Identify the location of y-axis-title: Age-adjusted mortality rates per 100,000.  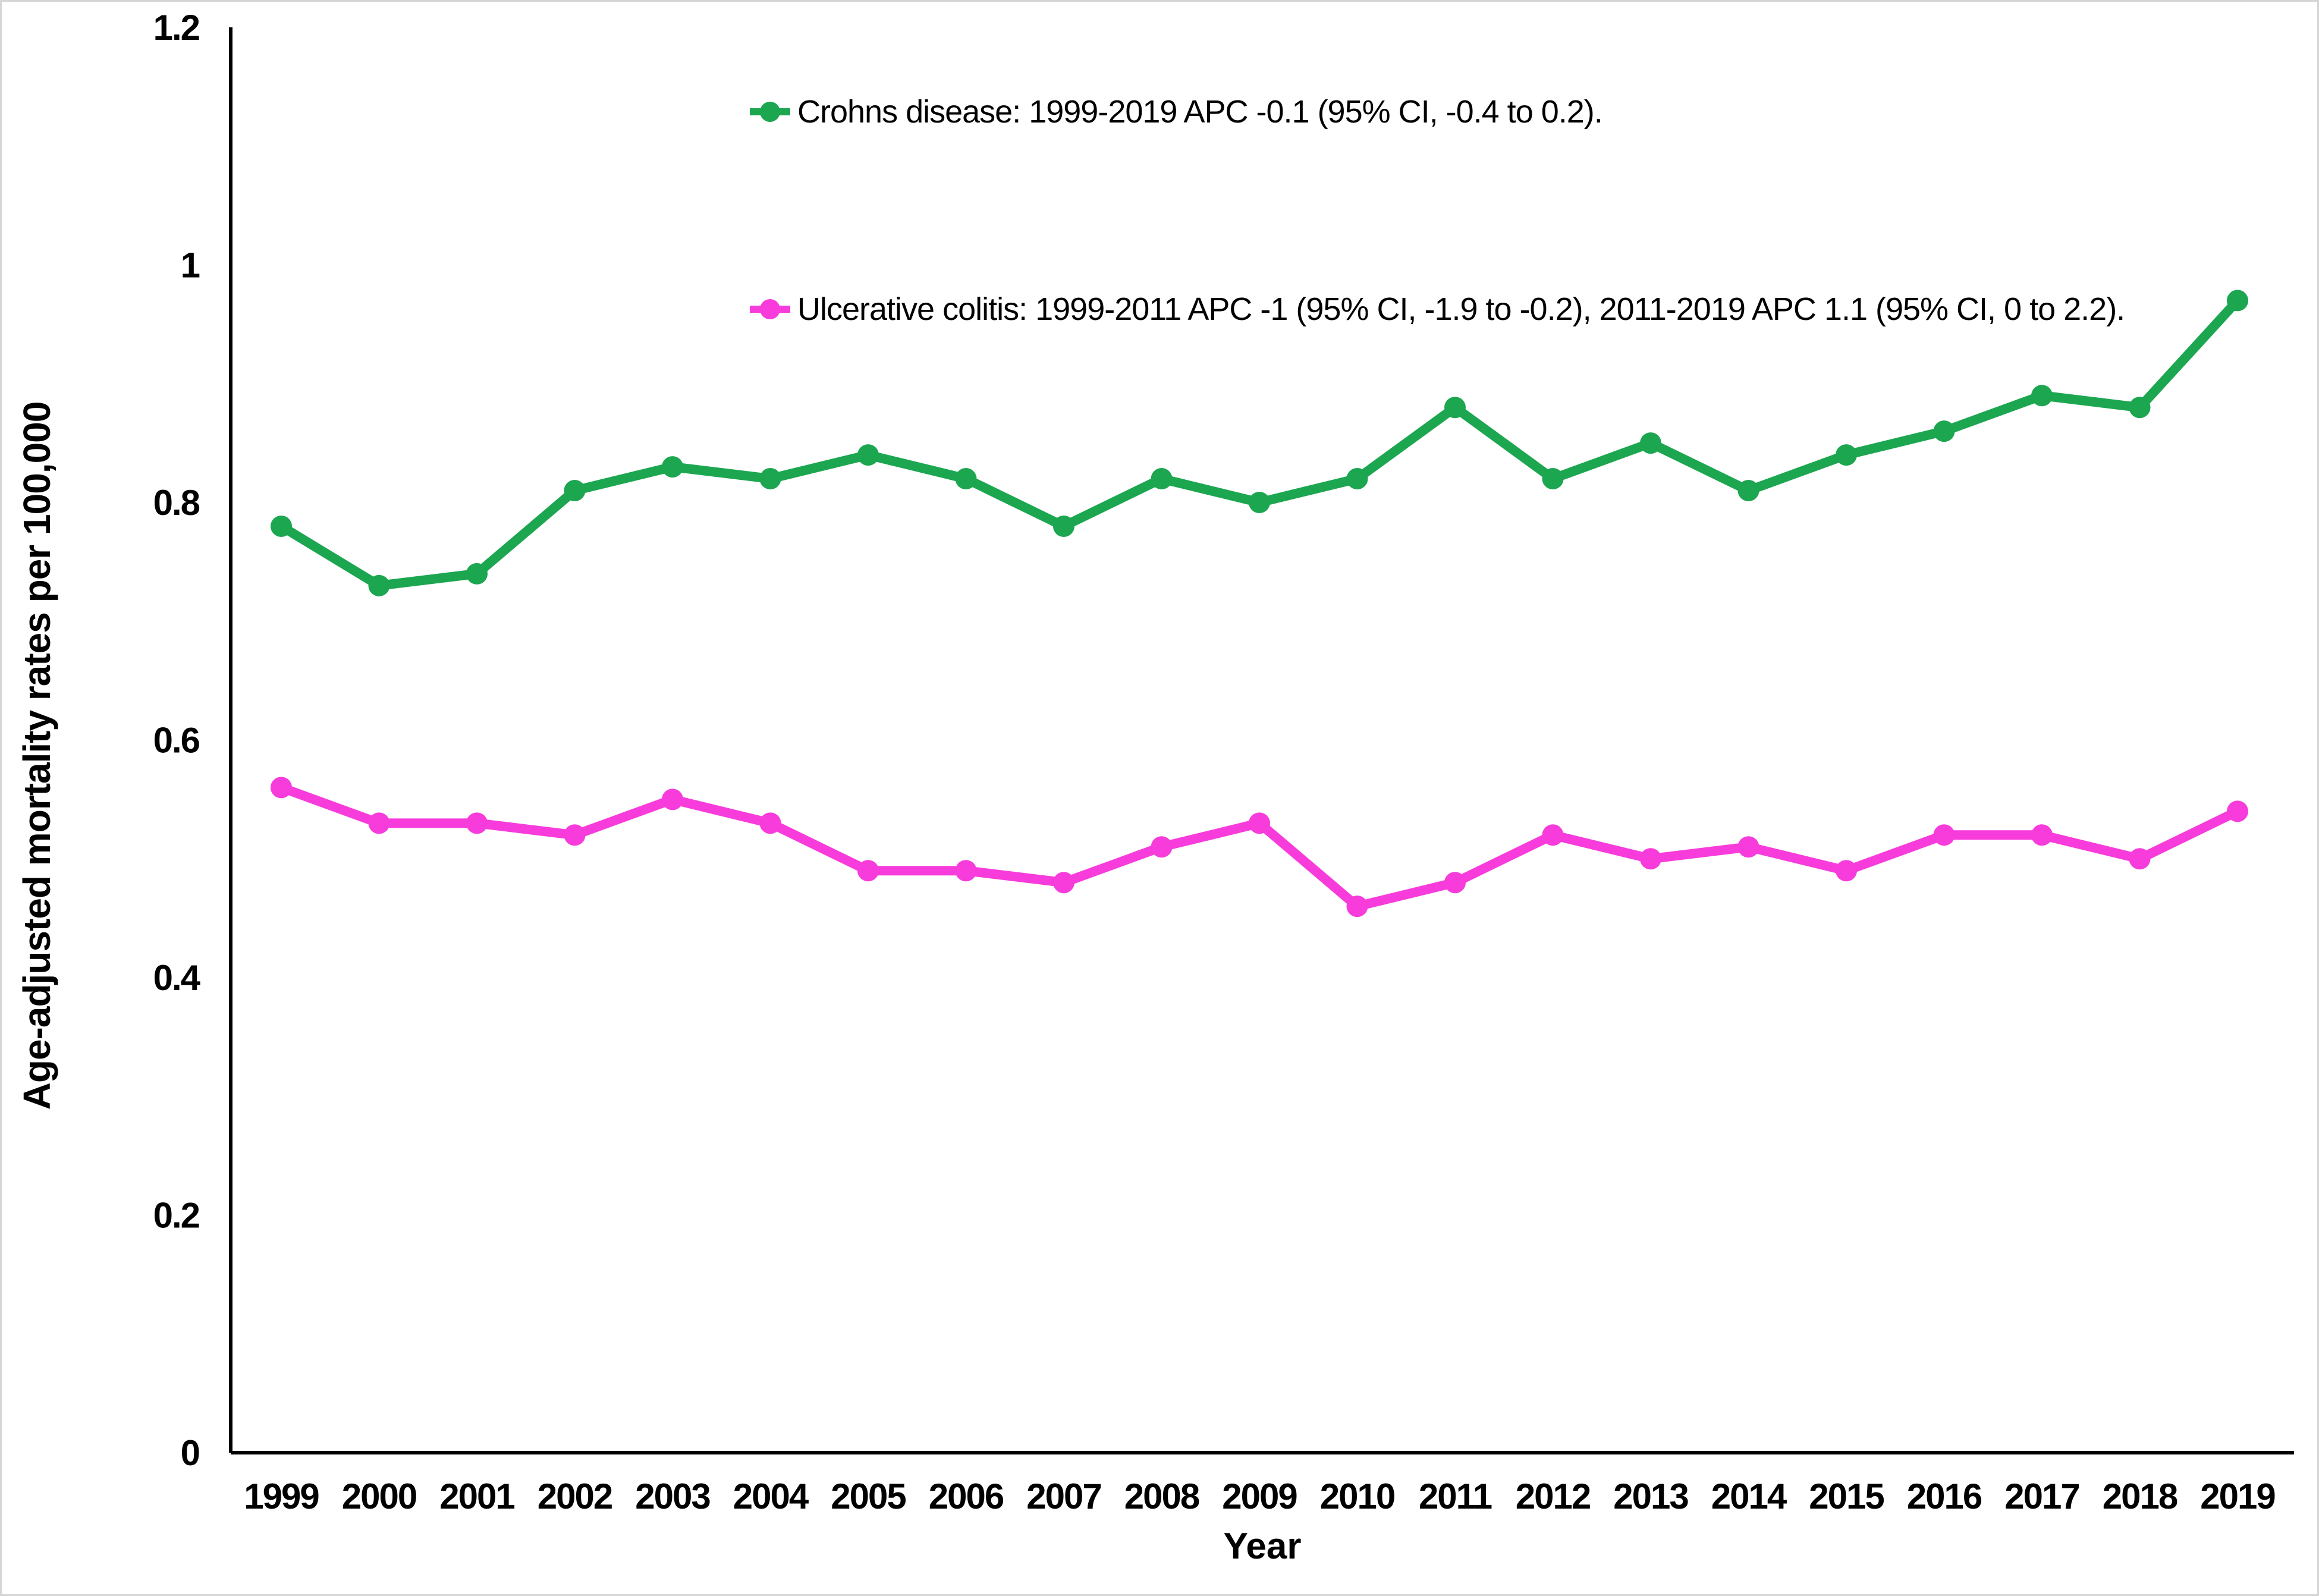
(37, 755).